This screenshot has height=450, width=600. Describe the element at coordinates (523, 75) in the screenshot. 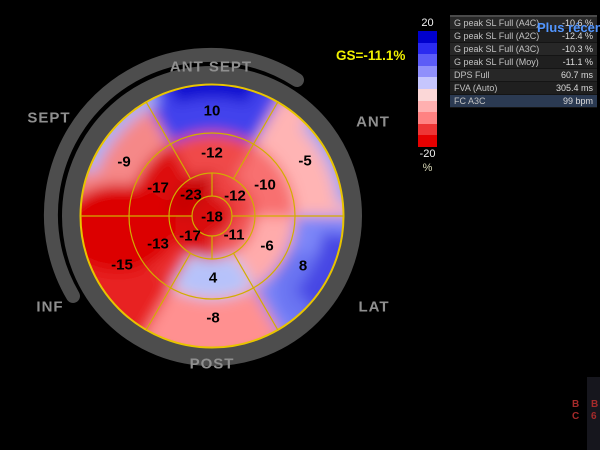

I see `result-row: DPS Full 60.7 ms` at that location.